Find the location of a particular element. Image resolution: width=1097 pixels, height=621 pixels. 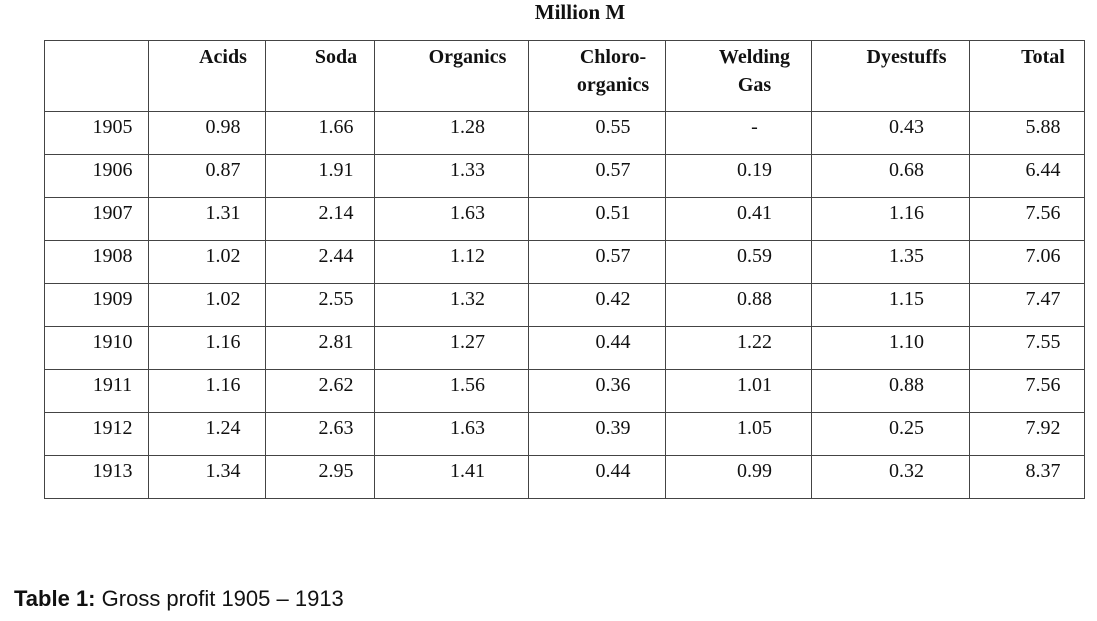

value-cell: 0.59 is located at coordinates (738, 262).